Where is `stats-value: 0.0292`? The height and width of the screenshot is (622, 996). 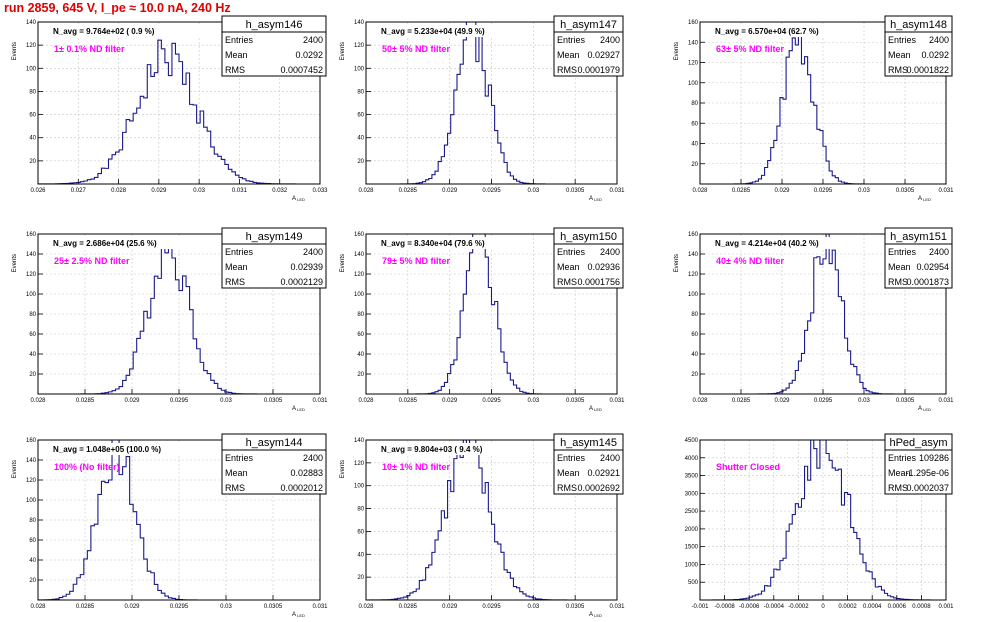
stats-value: 0.0292 is located at coordinates (935, 55).